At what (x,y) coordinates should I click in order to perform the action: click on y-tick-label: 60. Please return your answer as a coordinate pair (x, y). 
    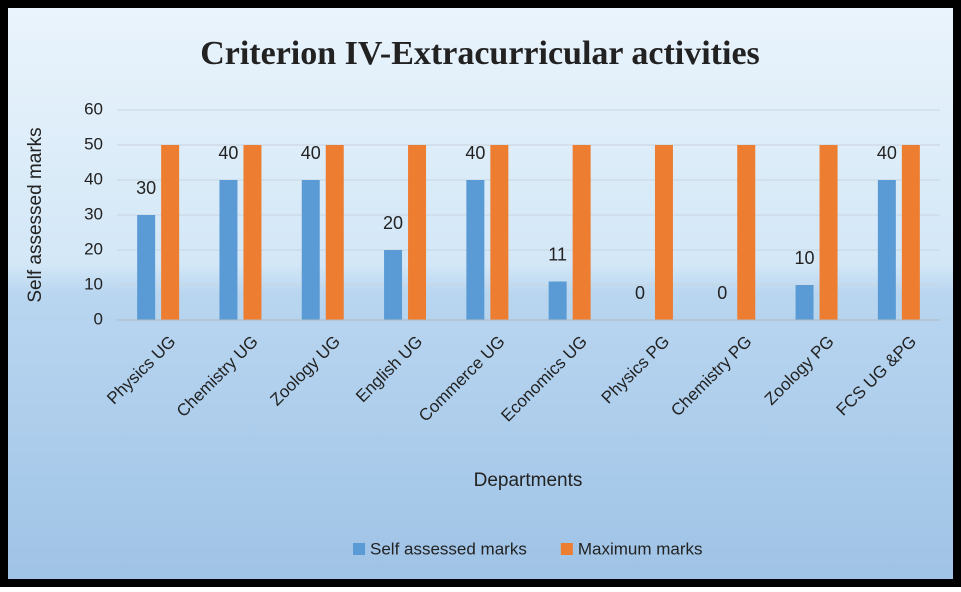
    Looking at the image, I should click on (93, 108).